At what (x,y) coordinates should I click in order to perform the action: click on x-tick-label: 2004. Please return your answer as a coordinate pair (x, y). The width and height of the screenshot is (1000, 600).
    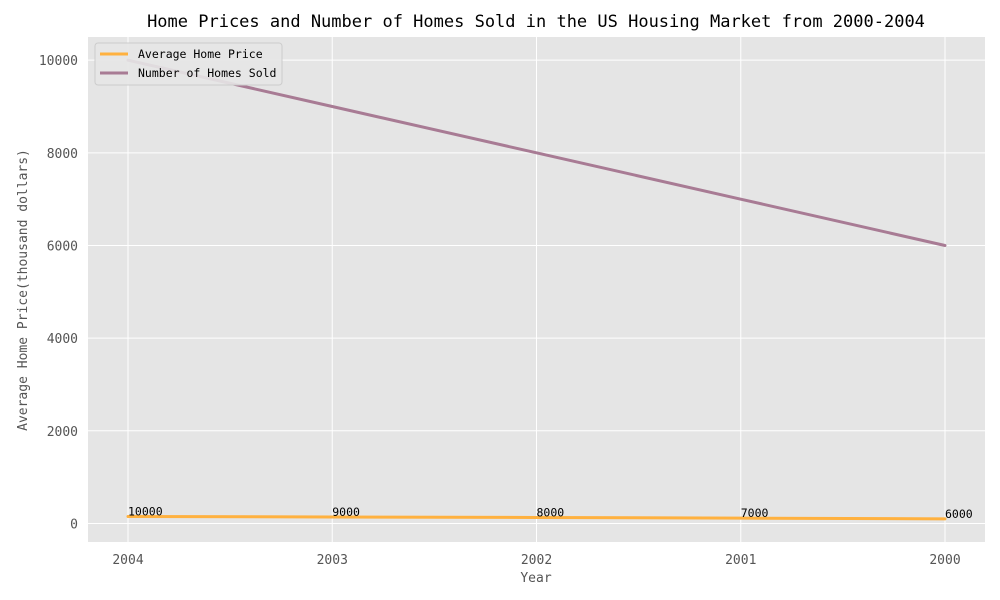
    Looking at the image, I should click on (127, 560).